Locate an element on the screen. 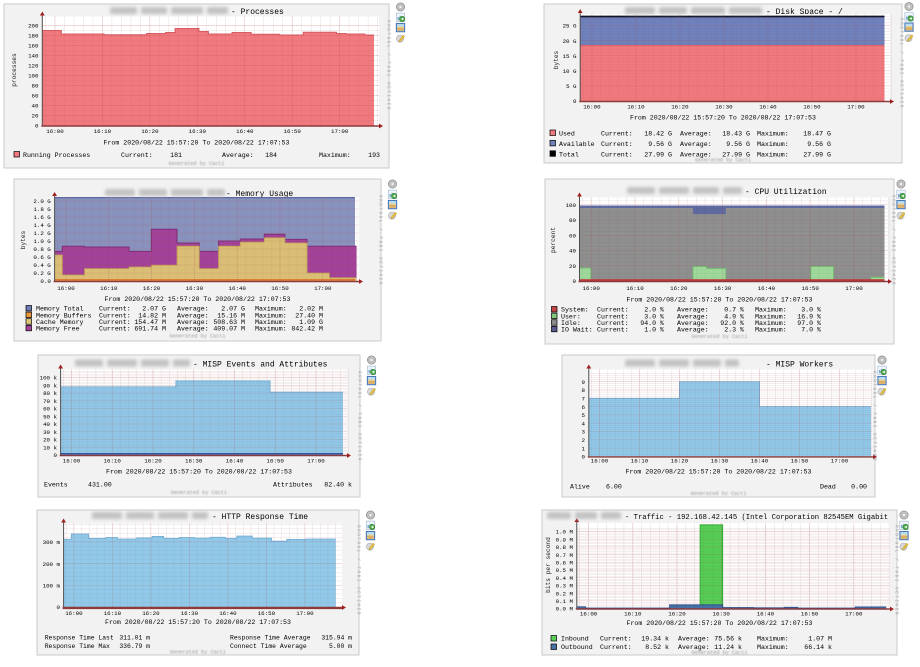  svg-text: 20 G is located at coordinates (570, 41).